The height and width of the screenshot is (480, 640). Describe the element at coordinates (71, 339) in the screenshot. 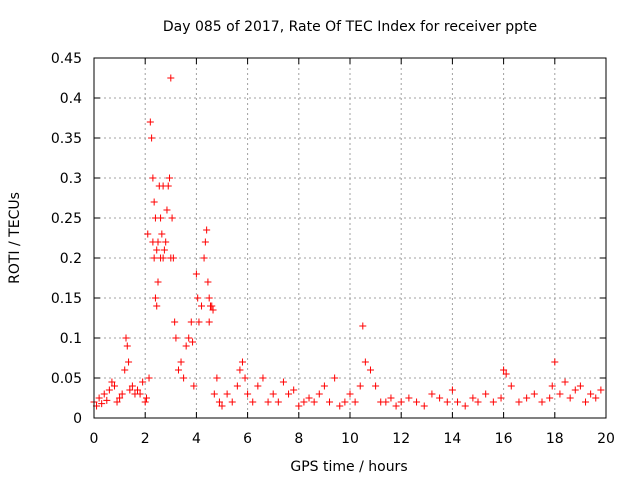

I see `y-tick-label: 0.1` at that location.